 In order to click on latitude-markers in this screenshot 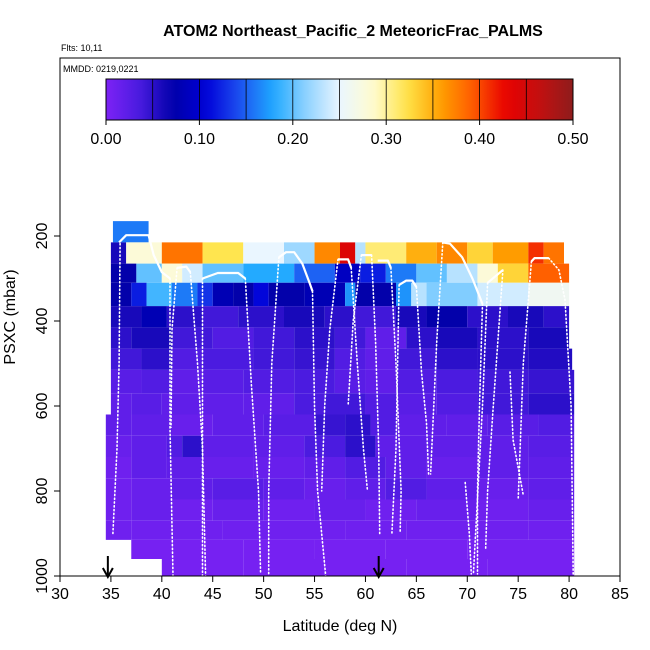, I will do `click(243, 568)`.